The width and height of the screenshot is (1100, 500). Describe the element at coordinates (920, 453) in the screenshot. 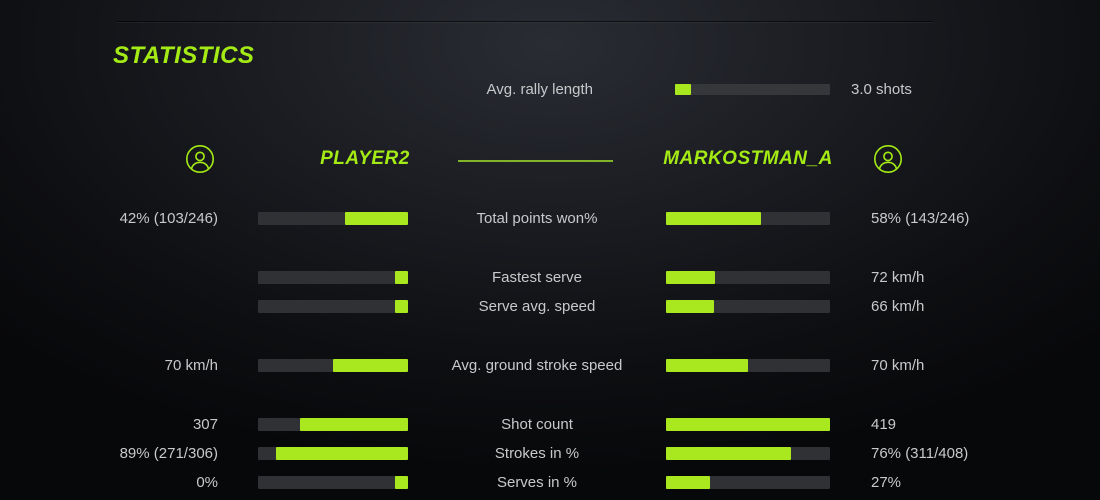

I see `right-value: 76% (311/408)` at that location.